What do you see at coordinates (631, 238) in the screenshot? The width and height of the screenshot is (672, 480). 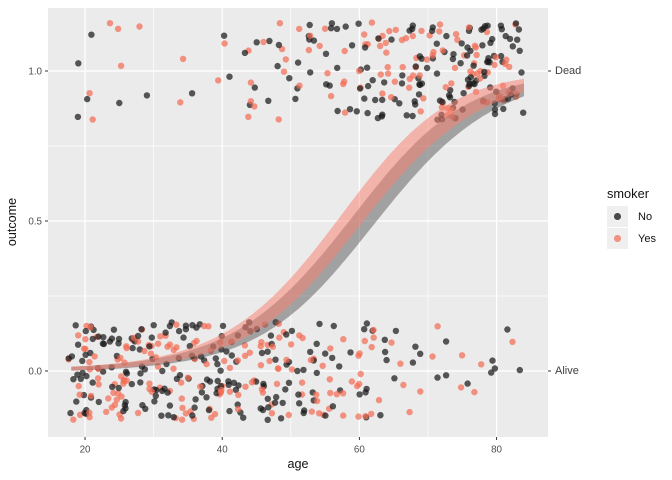 I see `legend-item-yes: Yes` at bounding box center [631, 238].